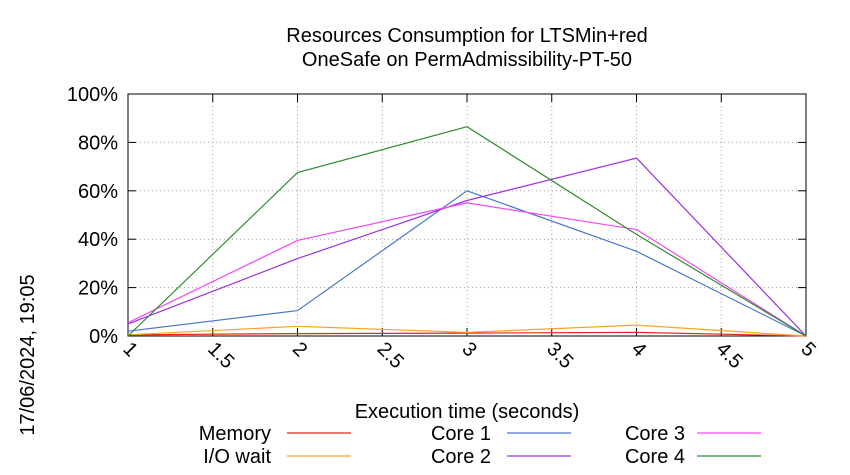 The width and height of the screenshot is (850, 475). What do you see at coordinates (467, 412) in the screenshot?
I see `x-axis-label: Execution time (seconds)` at bounding box center [467, 412].